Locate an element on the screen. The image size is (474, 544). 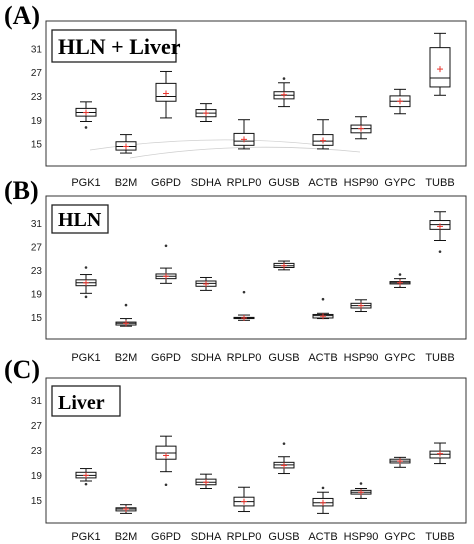
panel-a-title-box is located at coordinates (114, 46).